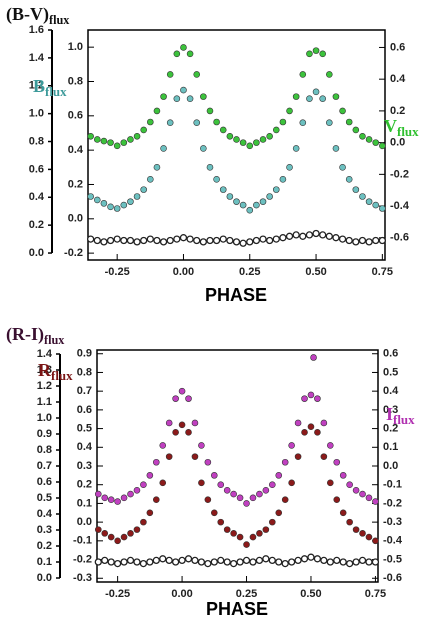  I want to click on y-tick-label: 0.9, so click(84, 354).